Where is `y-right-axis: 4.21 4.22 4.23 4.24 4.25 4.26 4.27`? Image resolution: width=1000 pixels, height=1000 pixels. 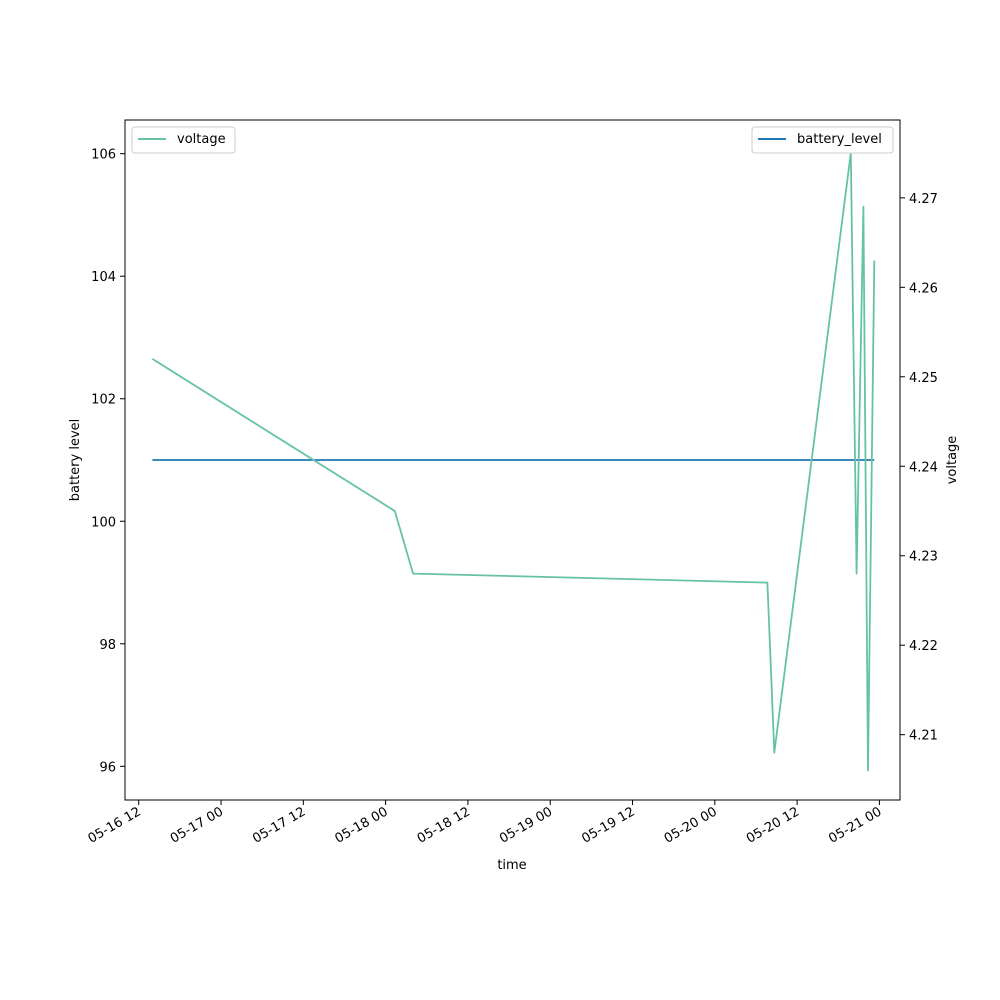 y-right-axis: 4.21 4.22 4.23 4.24 4.25 4.26 4.27 is located at coordinates (919, 468).